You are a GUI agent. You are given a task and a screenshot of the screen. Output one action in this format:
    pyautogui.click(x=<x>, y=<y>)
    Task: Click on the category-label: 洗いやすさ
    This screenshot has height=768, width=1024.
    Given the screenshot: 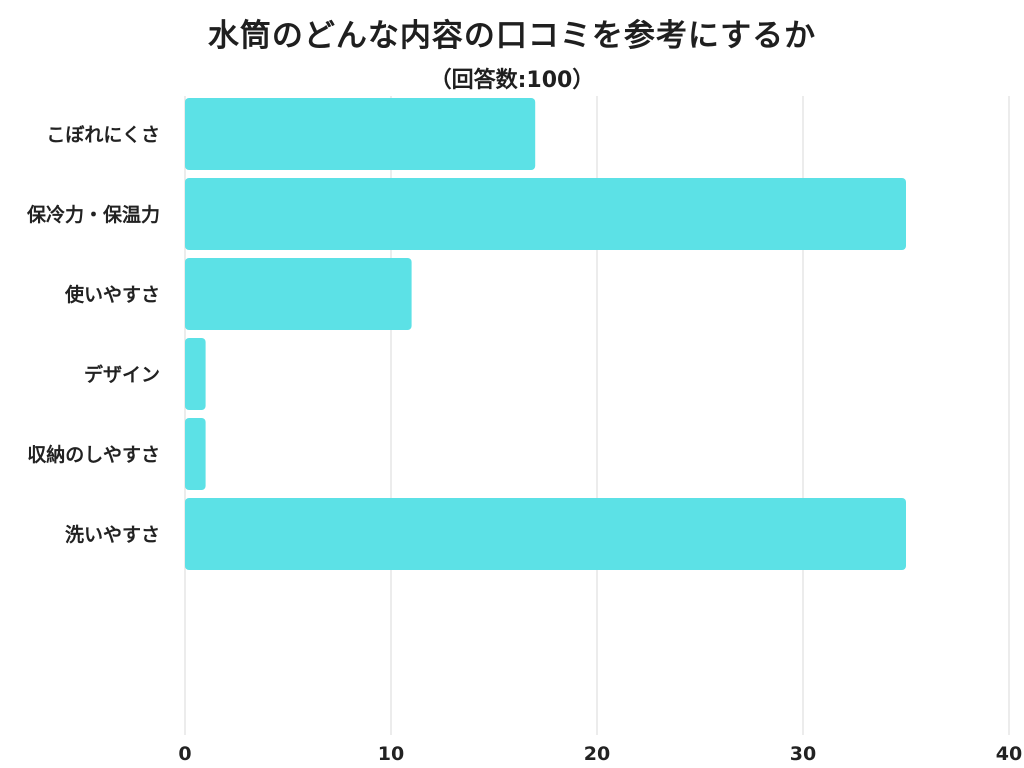 What is the action you would take?
    pyautogui.click(x=112, y=534)
    